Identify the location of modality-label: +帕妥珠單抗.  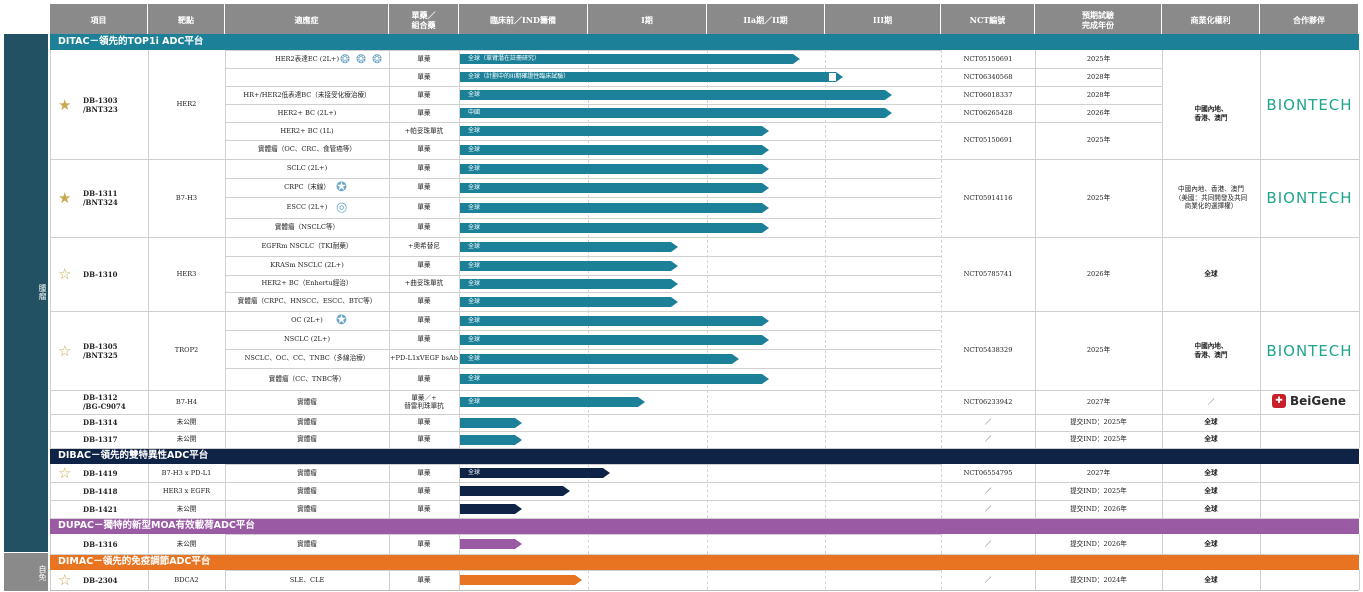
(424, 130).